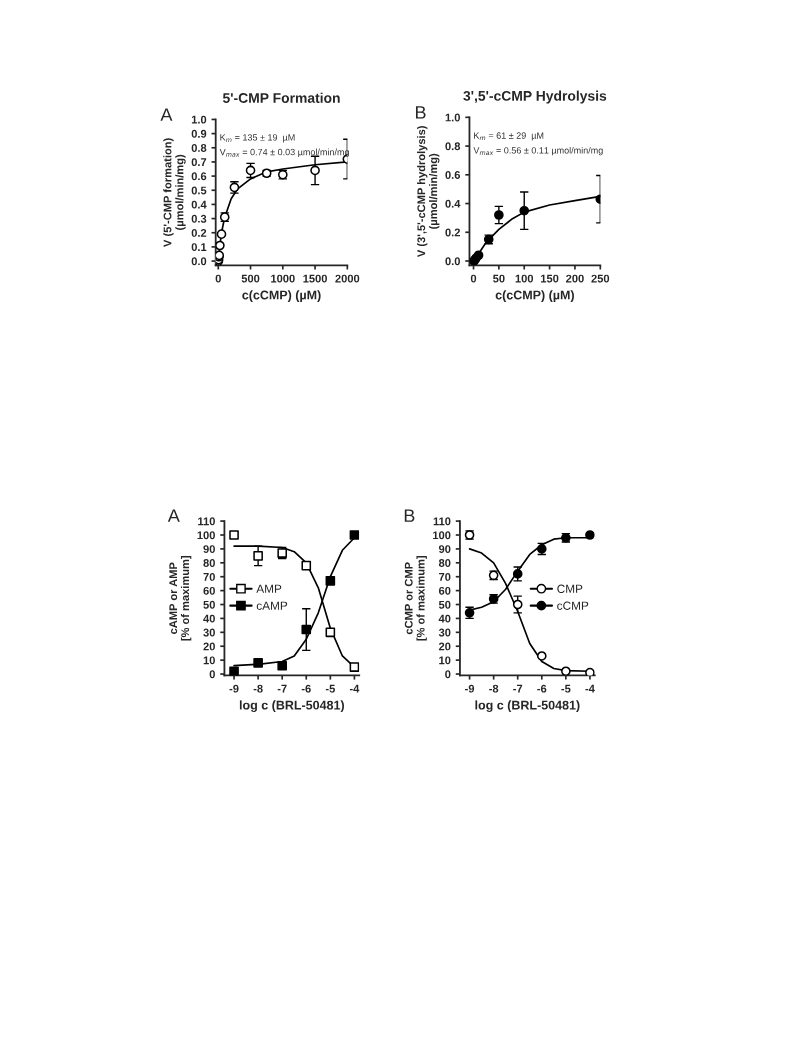 This screenshot has height=1057, width=793. I want to click on y-axis-title: cAMP or AMP [% of maximum], so click(180, 598).